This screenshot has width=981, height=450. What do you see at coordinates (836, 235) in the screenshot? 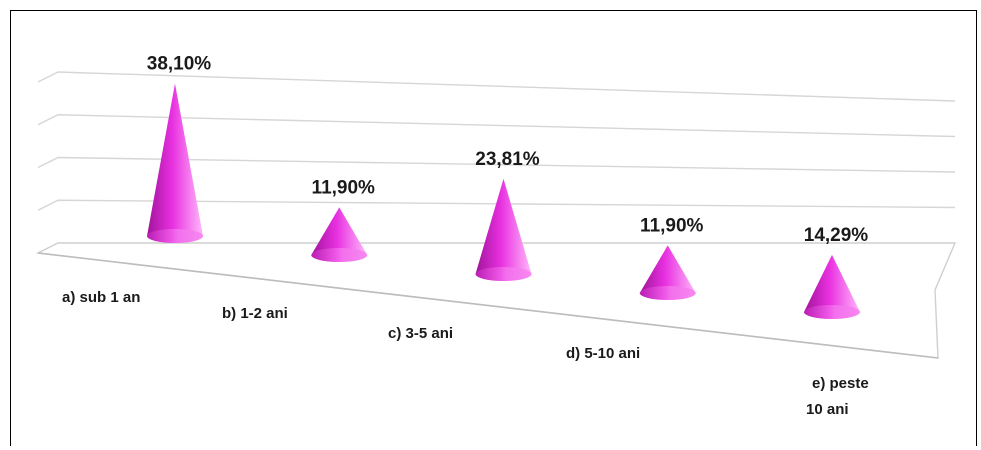
I see `data-label: 14,29%` at bounding box center [836, 235].